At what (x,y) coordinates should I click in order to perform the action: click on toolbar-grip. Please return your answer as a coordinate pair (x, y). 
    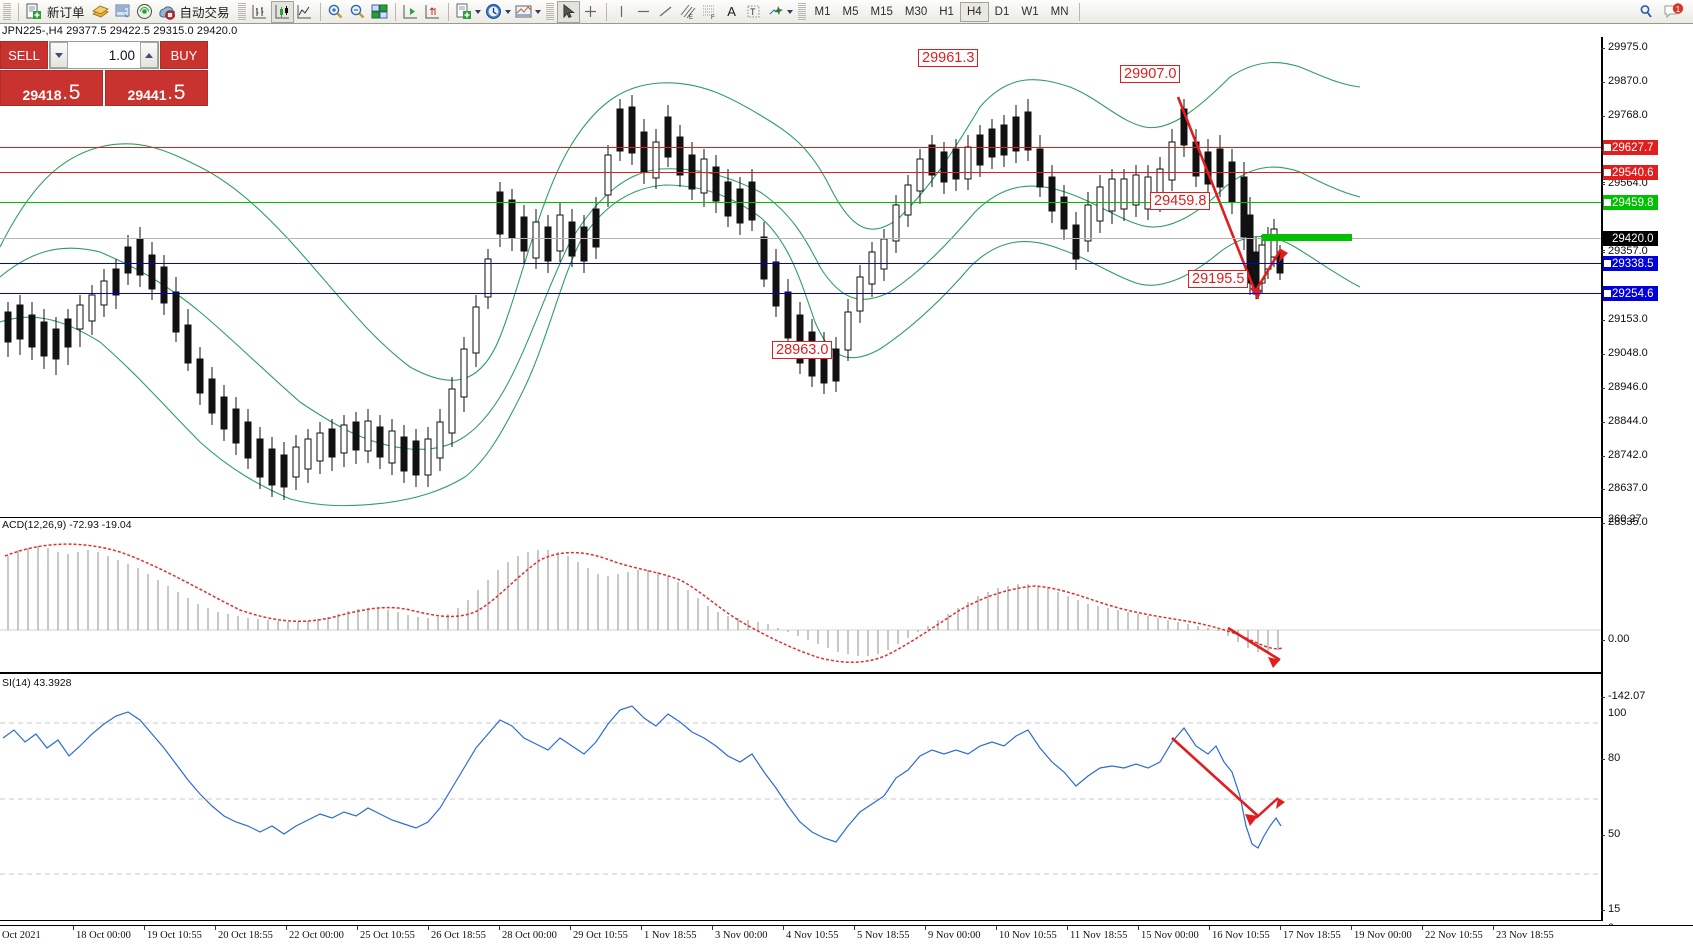
    Looking at the image, I should click on (7, 11).